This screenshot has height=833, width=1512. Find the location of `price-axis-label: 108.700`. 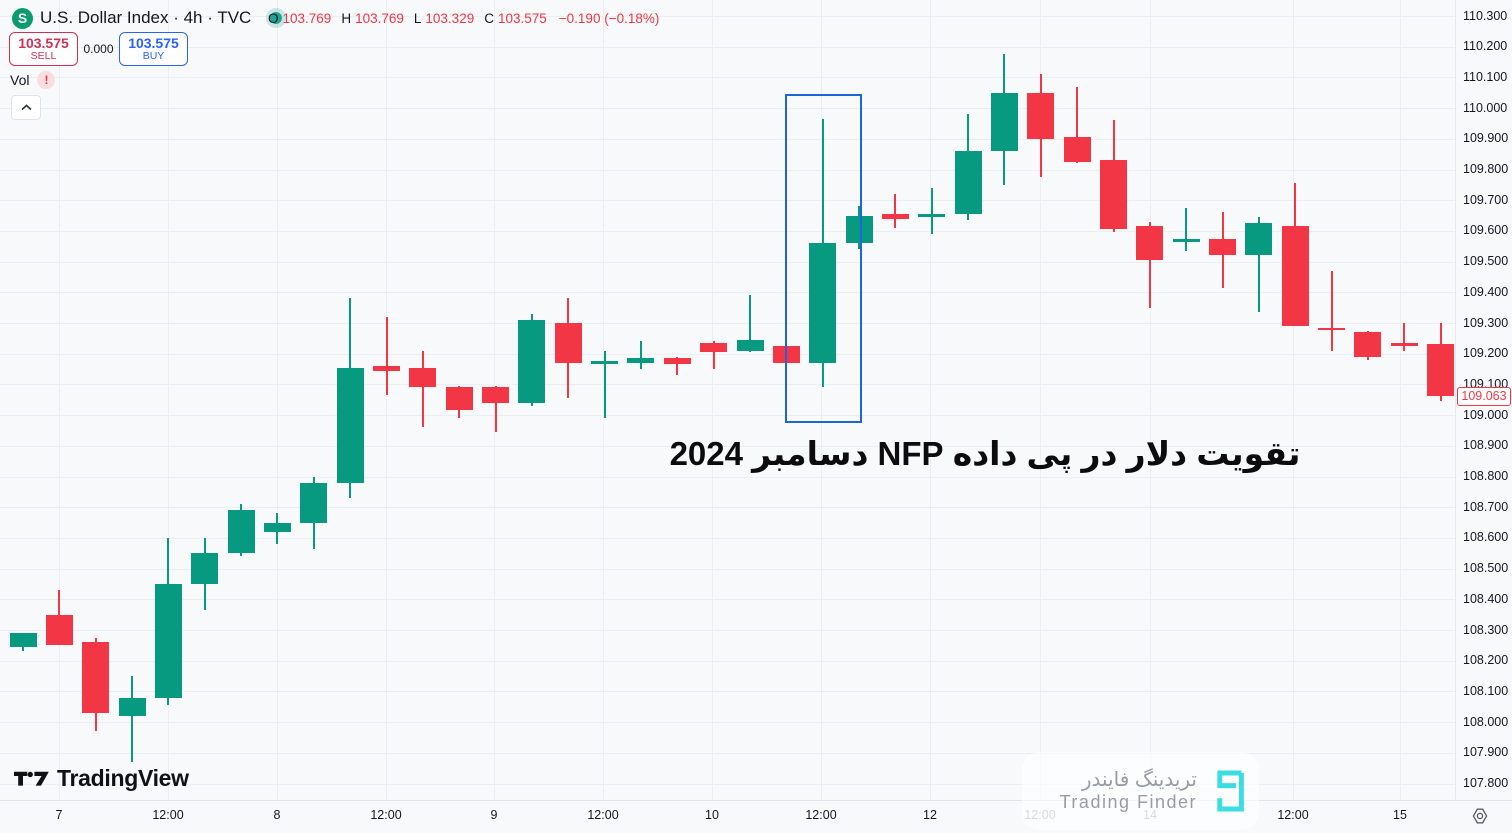

price-axis-label: 108.700 is located at coordinates (1486, 506).